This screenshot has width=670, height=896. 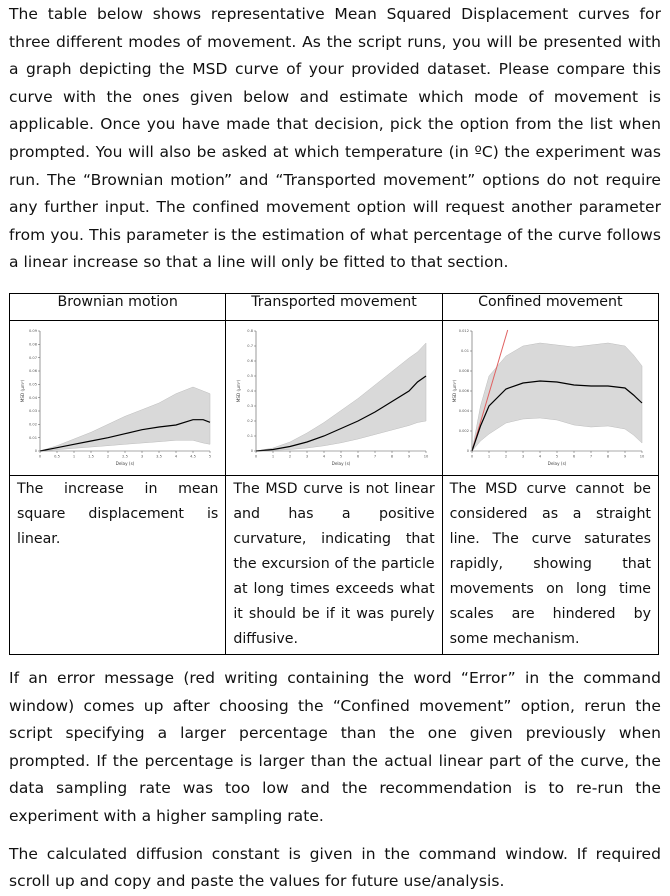 I want to click on y-tick-label: 0.07, so click(x=33, y=358).